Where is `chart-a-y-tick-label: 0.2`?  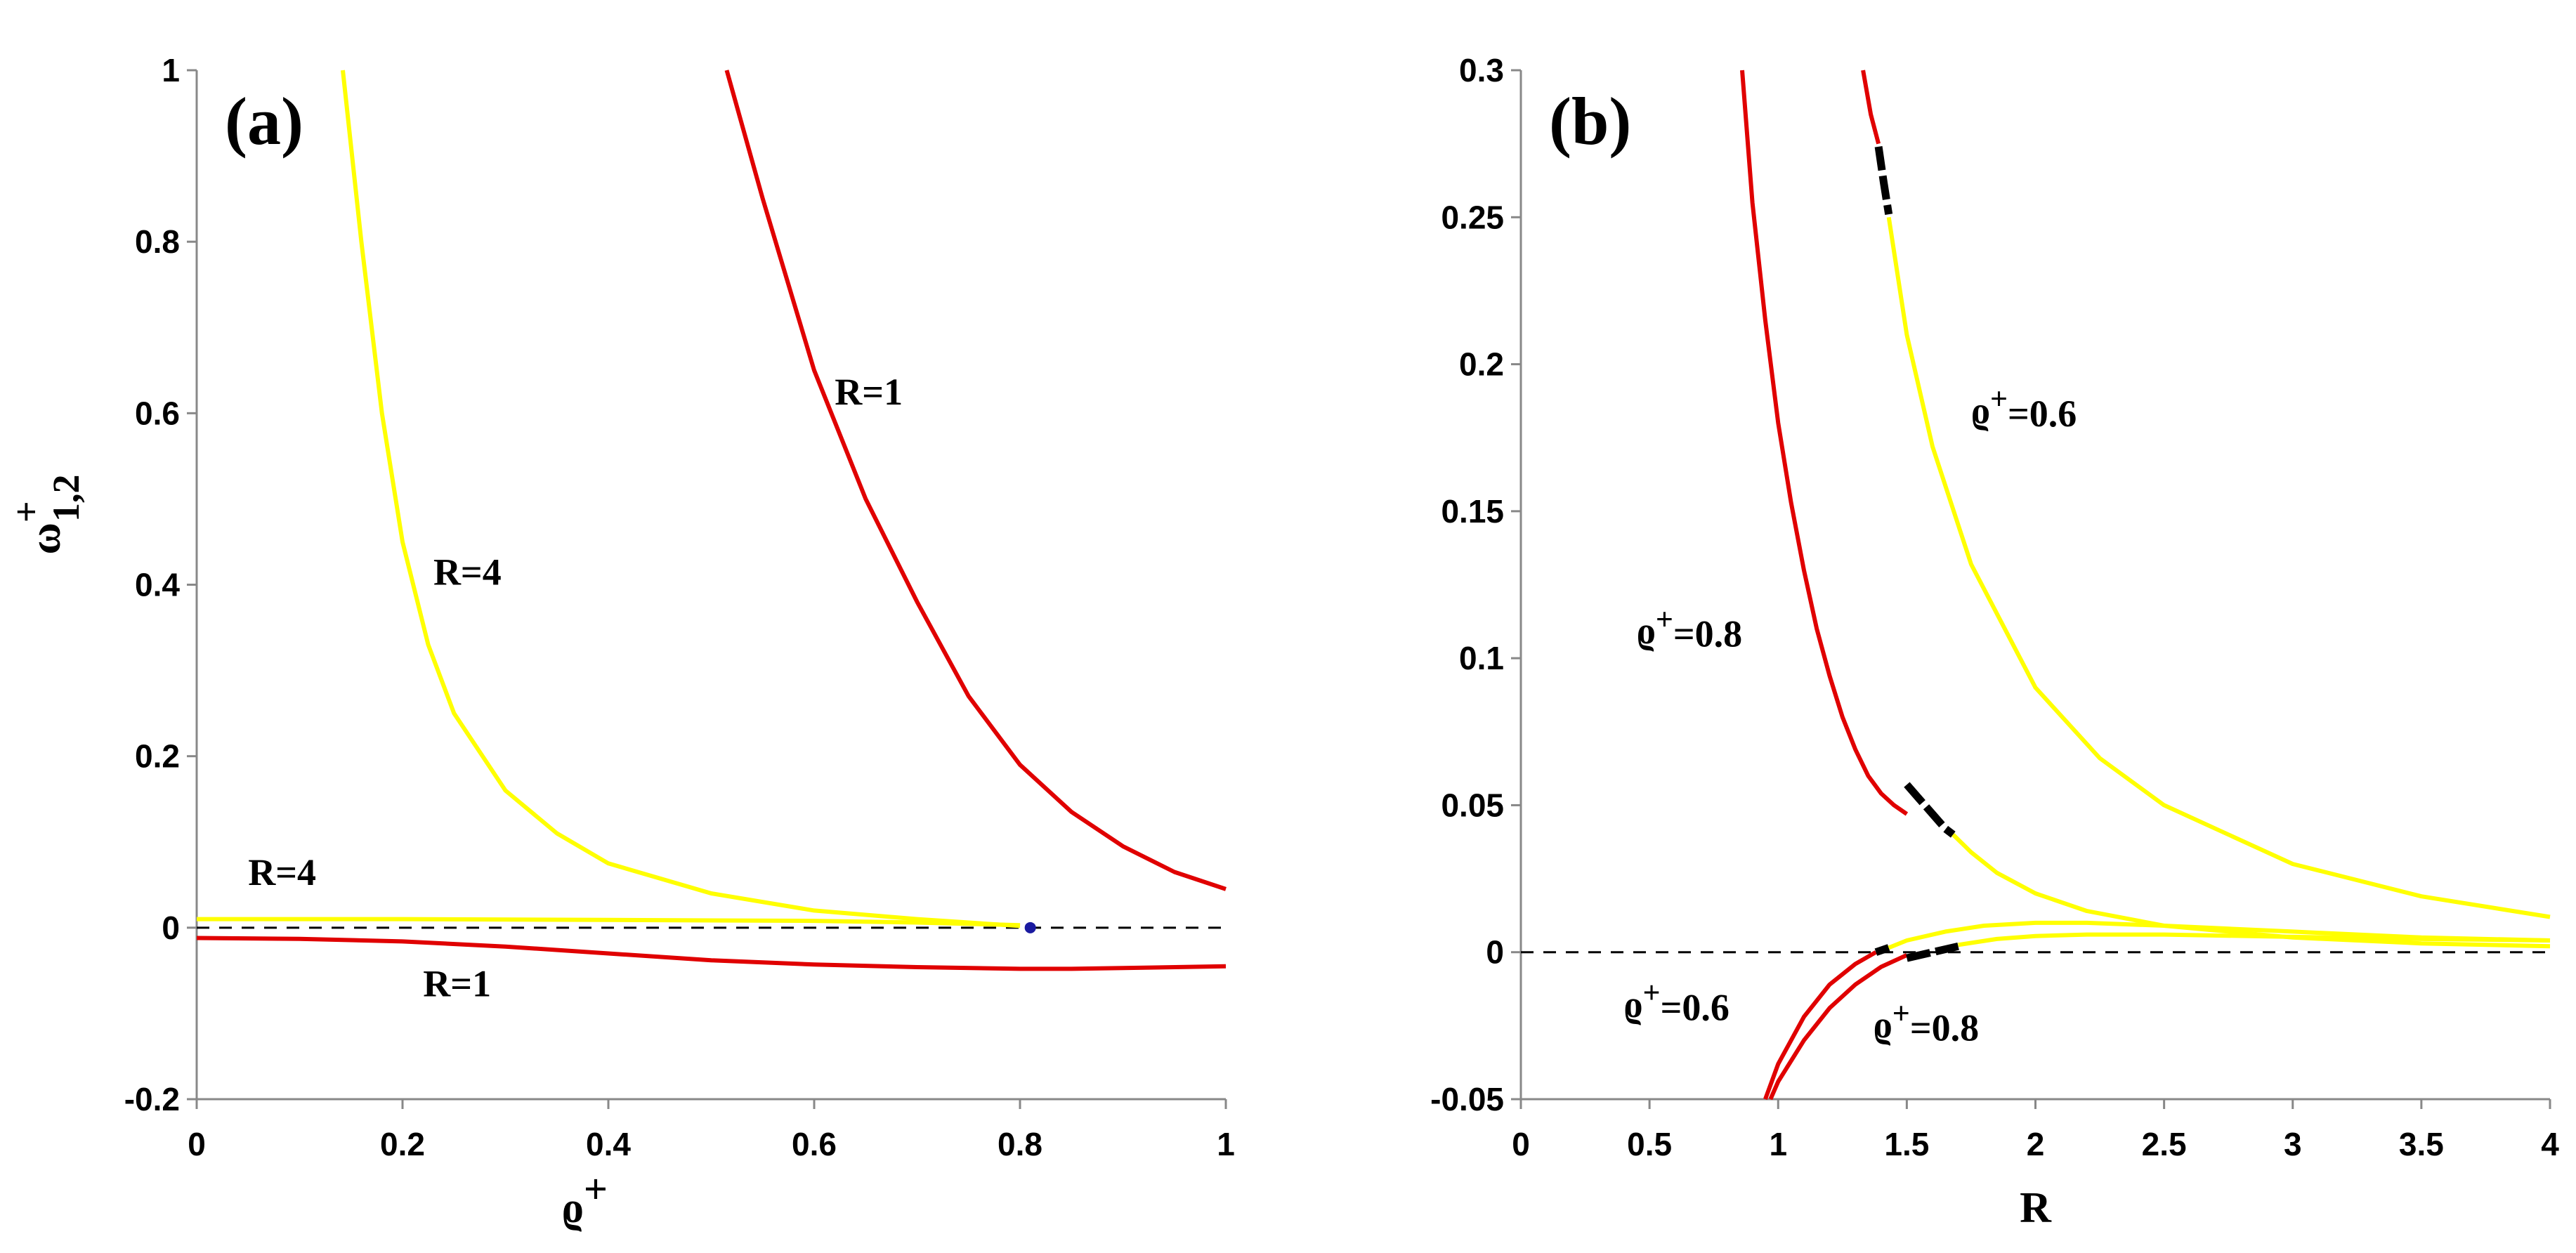 chart-a-y-tick-label: 0.2 is located at coordinates (157, 756).